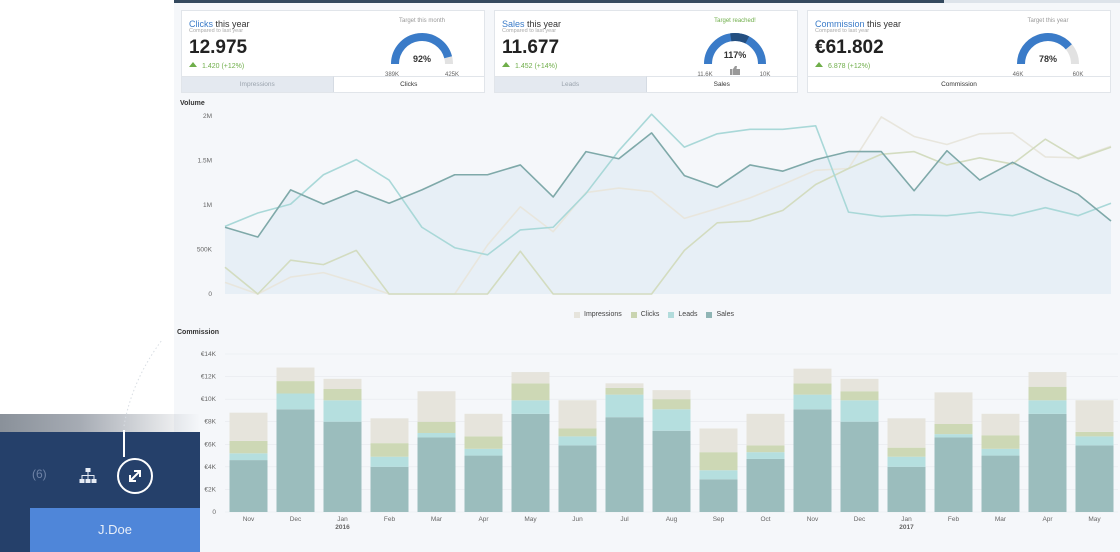 This screenshot has height=552, width=1120. Describe the element at coordinates (88, 476) in the screenshot. I see `sitemap-icon` at that location.